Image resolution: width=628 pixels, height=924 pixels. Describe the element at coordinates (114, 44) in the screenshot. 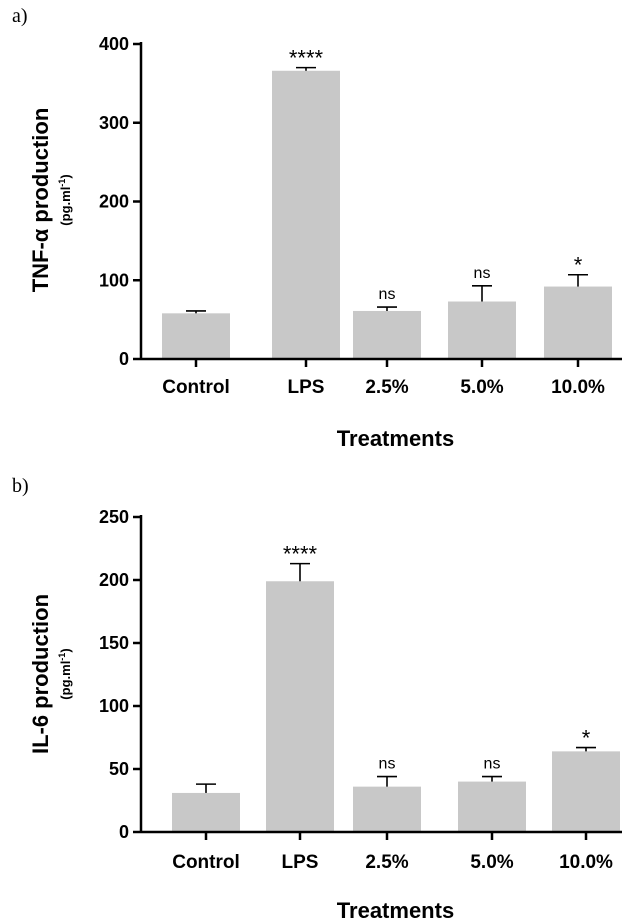

I see `y-tick-label: 400` at that location.